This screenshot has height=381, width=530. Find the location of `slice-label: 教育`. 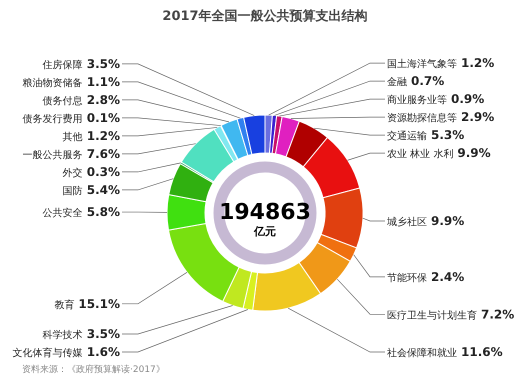

slice-label: 教育 is located at coordinates (64, 304).